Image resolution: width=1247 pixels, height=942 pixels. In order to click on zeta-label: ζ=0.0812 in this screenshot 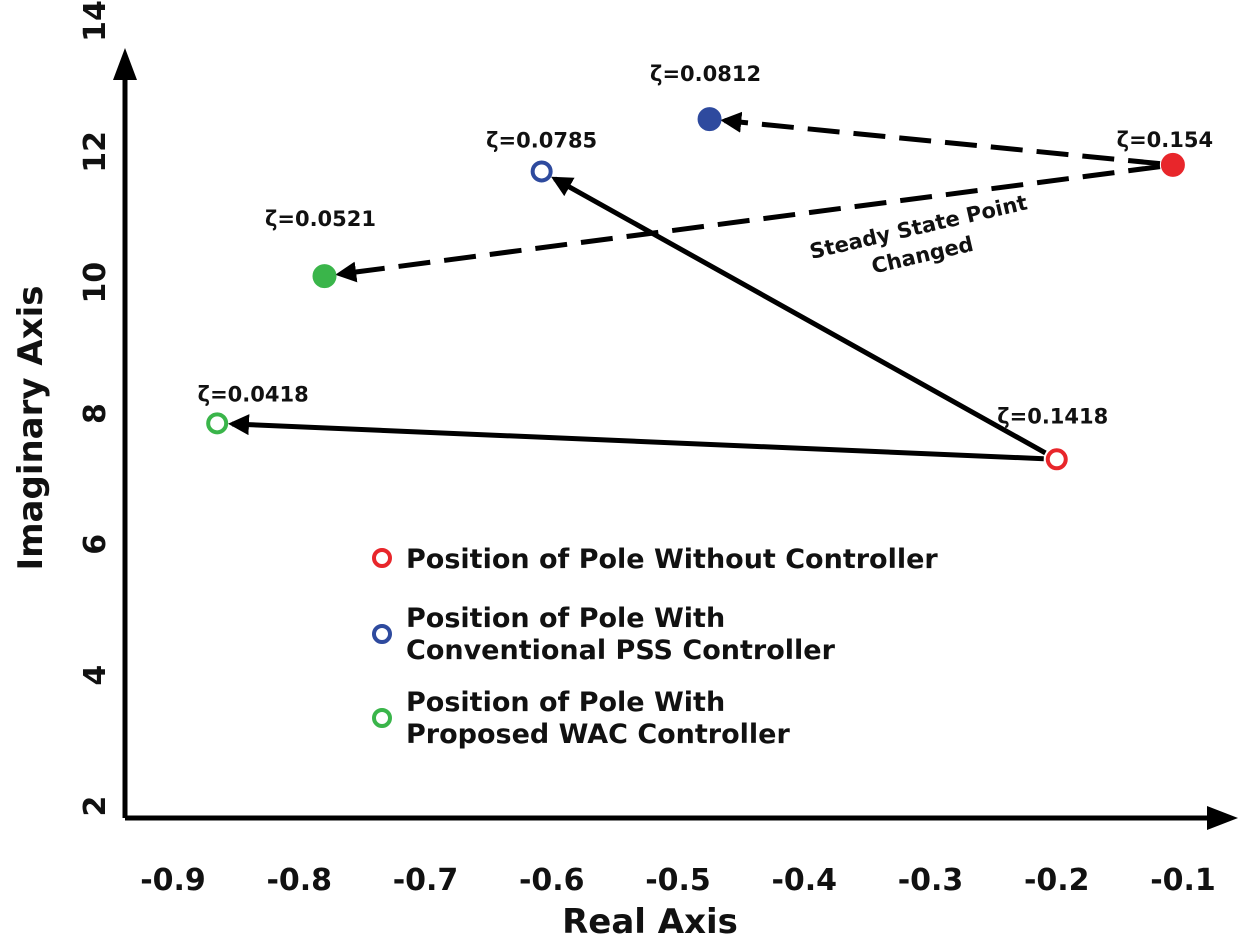, I will do `click(705, 74)`.